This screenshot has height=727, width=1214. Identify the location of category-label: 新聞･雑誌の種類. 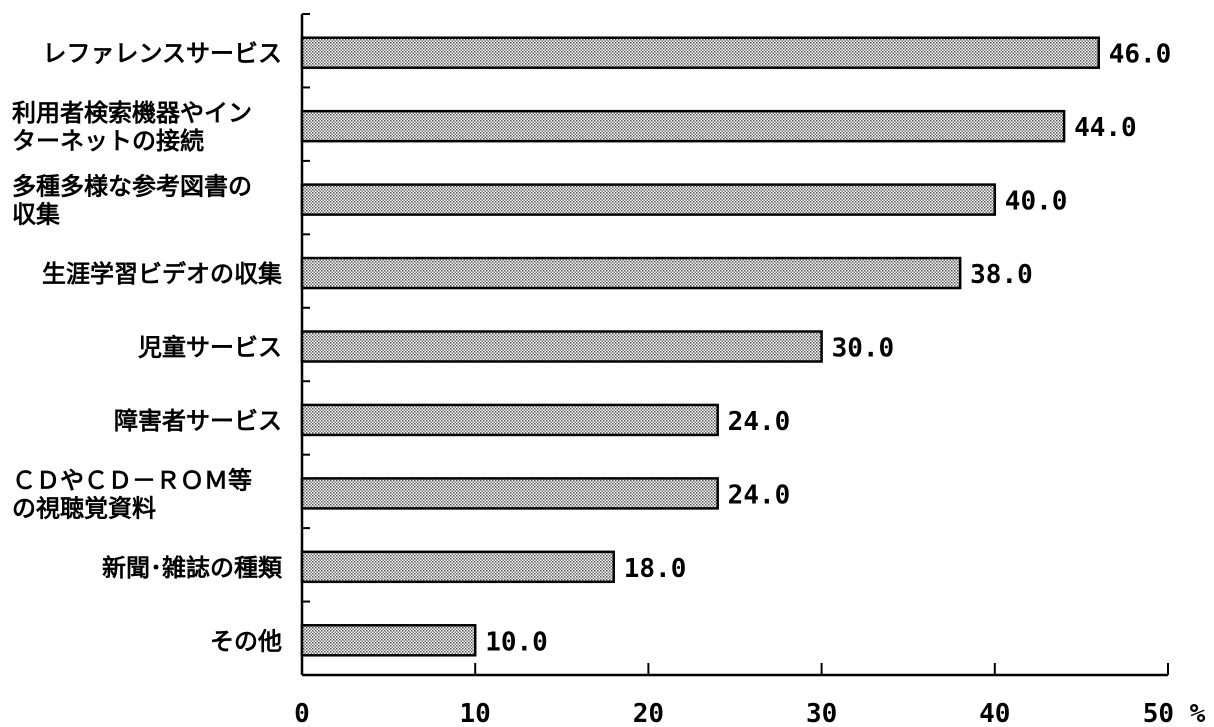
(192, 568).